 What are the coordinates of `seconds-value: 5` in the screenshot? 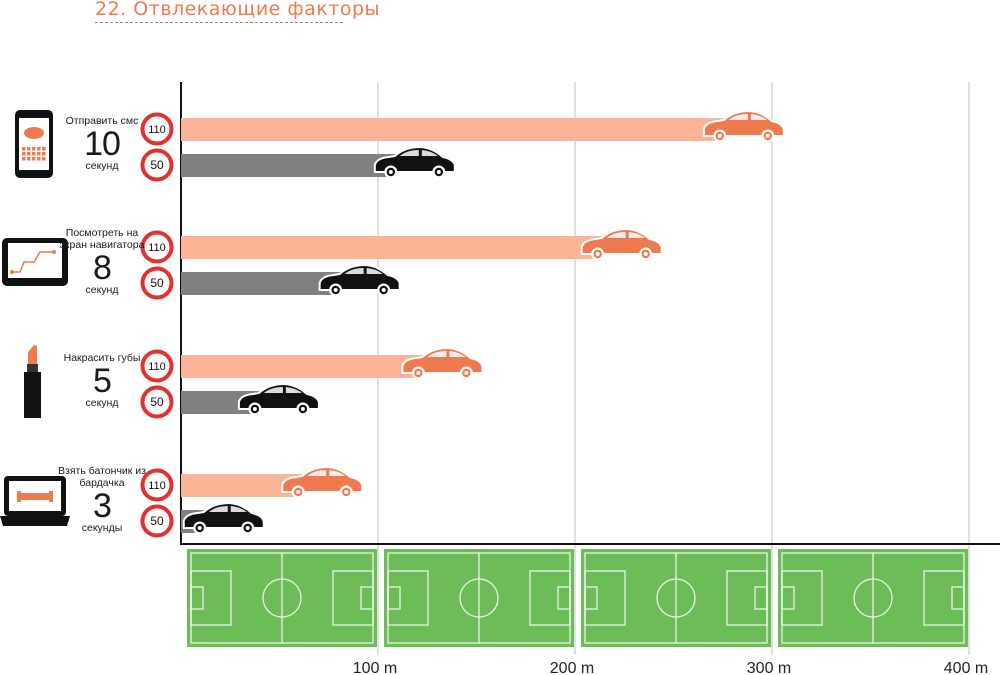 It's located at (102, 381).